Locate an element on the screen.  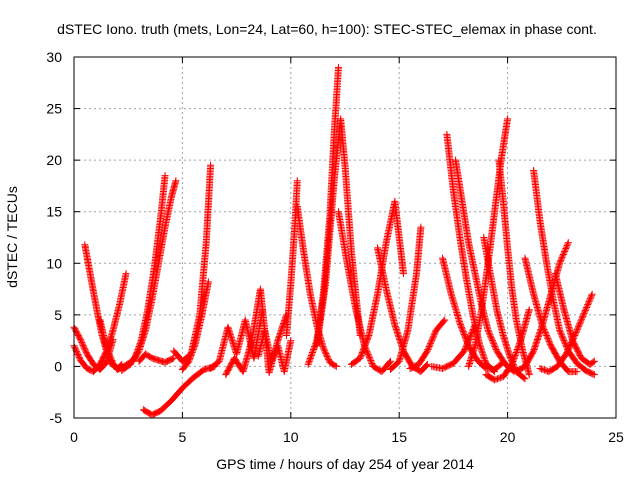
x-tick-label: 5 is located at coordinates (183, 437).